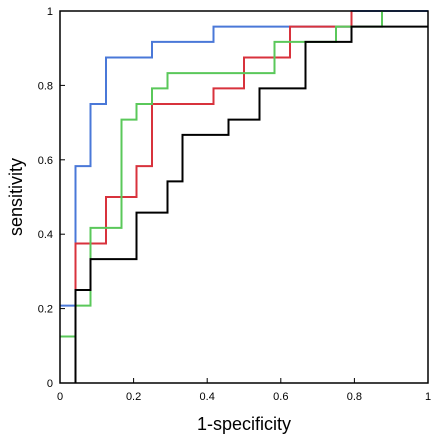  Describe the element at coordinates (50, 384) in the screenshot. I see `y-tick-label: 0` at that location.